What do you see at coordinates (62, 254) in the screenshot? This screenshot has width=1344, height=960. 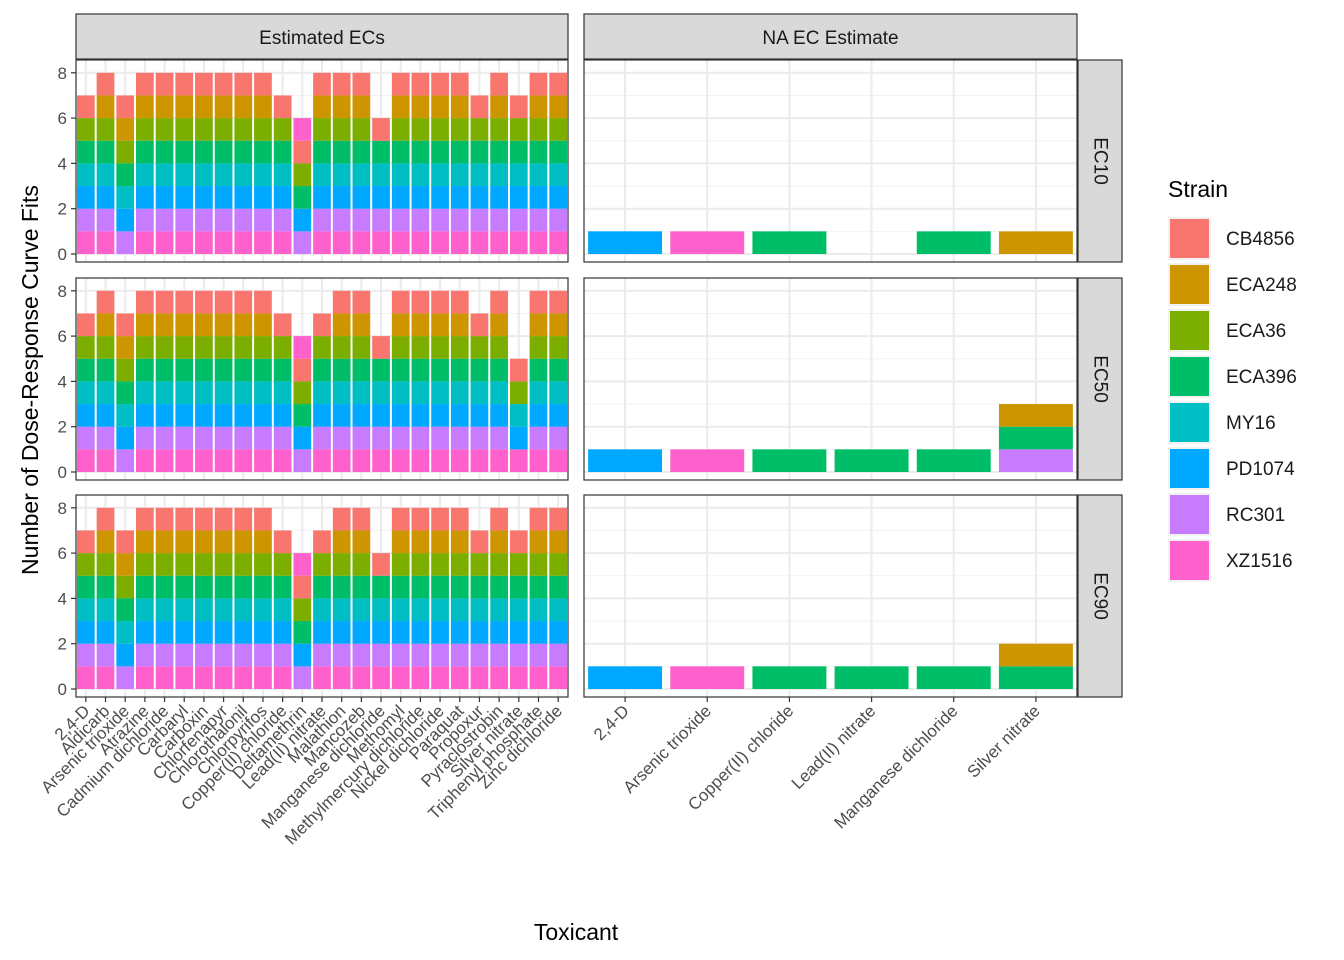 I see `y-tick-label: 0` at bounding box center [62, 254].